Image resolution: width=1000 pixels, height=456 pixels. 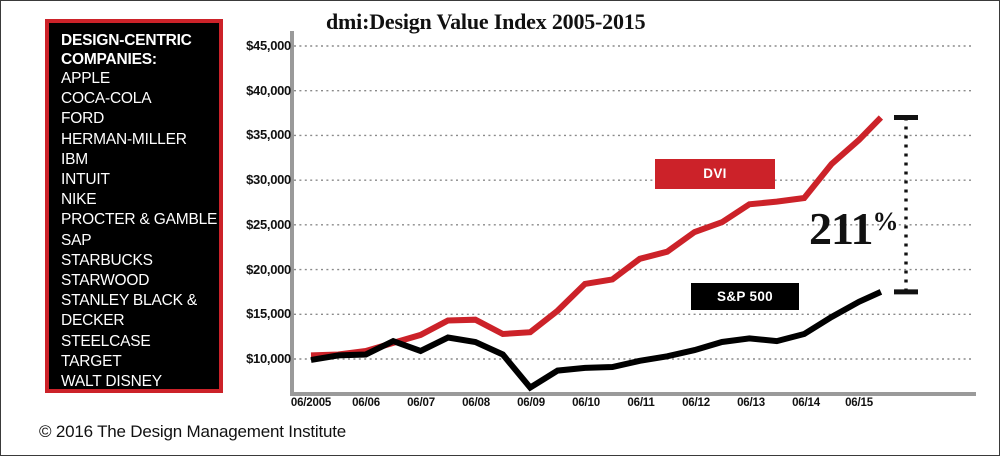 What do you see at coordinates (268, 224) in the screenshot?
I see `y-axis-tick: $25,000` at bounding box center [268, 224].